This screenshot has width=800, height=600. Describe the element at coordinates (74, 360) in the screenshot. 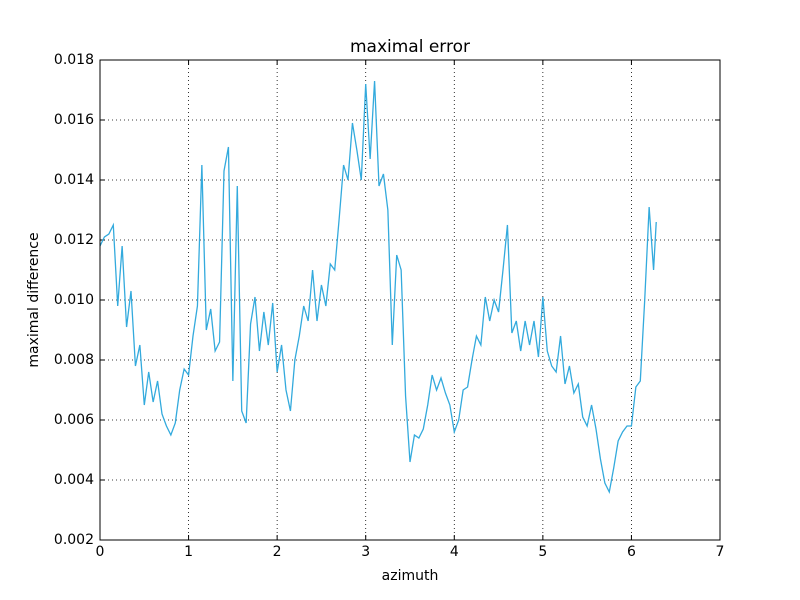

I see `y-tick-label: 0.008` at that location.